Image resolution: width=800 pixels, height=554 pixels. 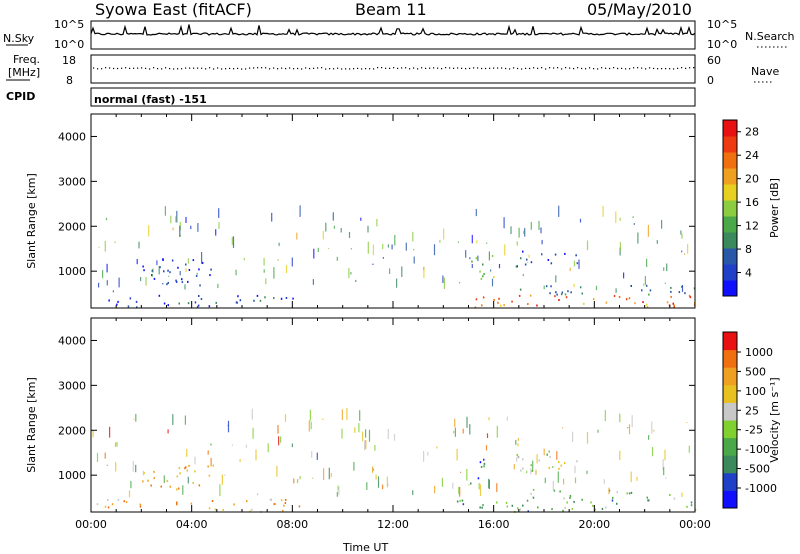 What do you see at coordinates (722, 24) in the screenshot?
I see `nsearch-tick-top: 10^5` at bounding box center [722, 24].